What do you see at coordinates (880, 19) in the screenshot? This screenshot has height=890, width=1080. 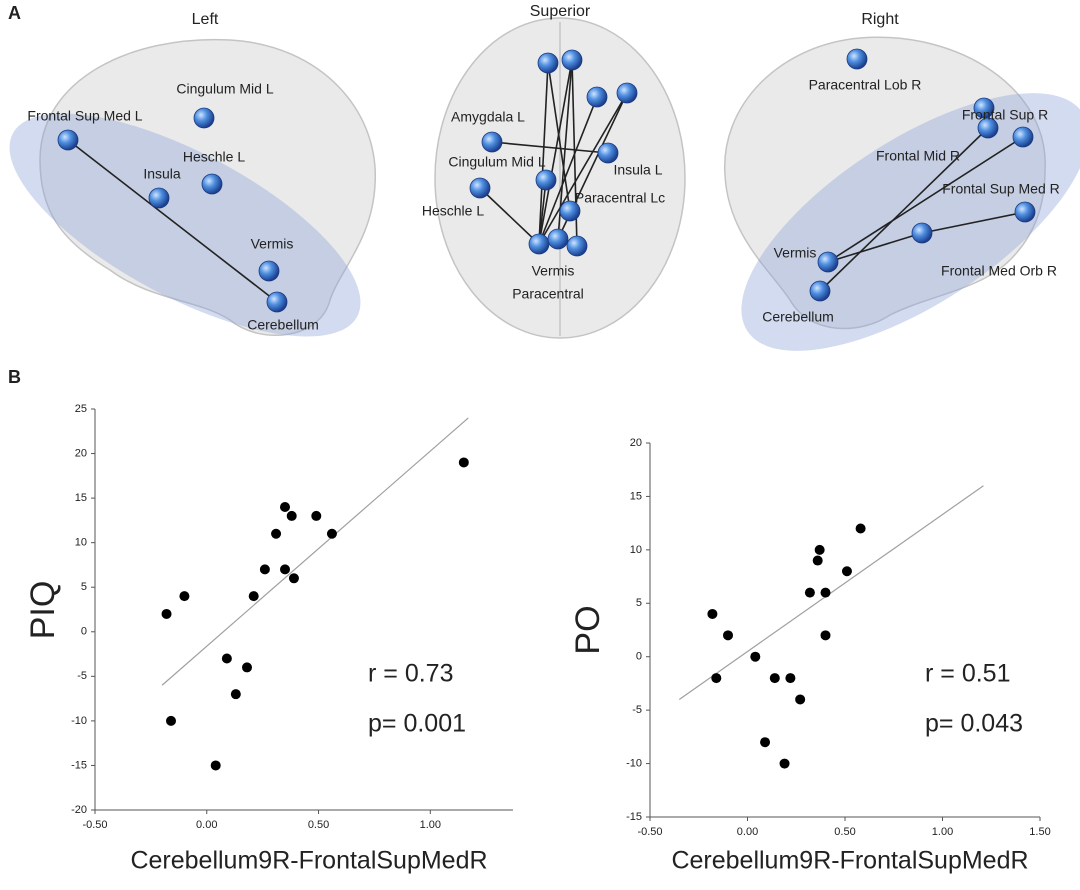 I see `view-title: Right` at bounding box center [880, 19].